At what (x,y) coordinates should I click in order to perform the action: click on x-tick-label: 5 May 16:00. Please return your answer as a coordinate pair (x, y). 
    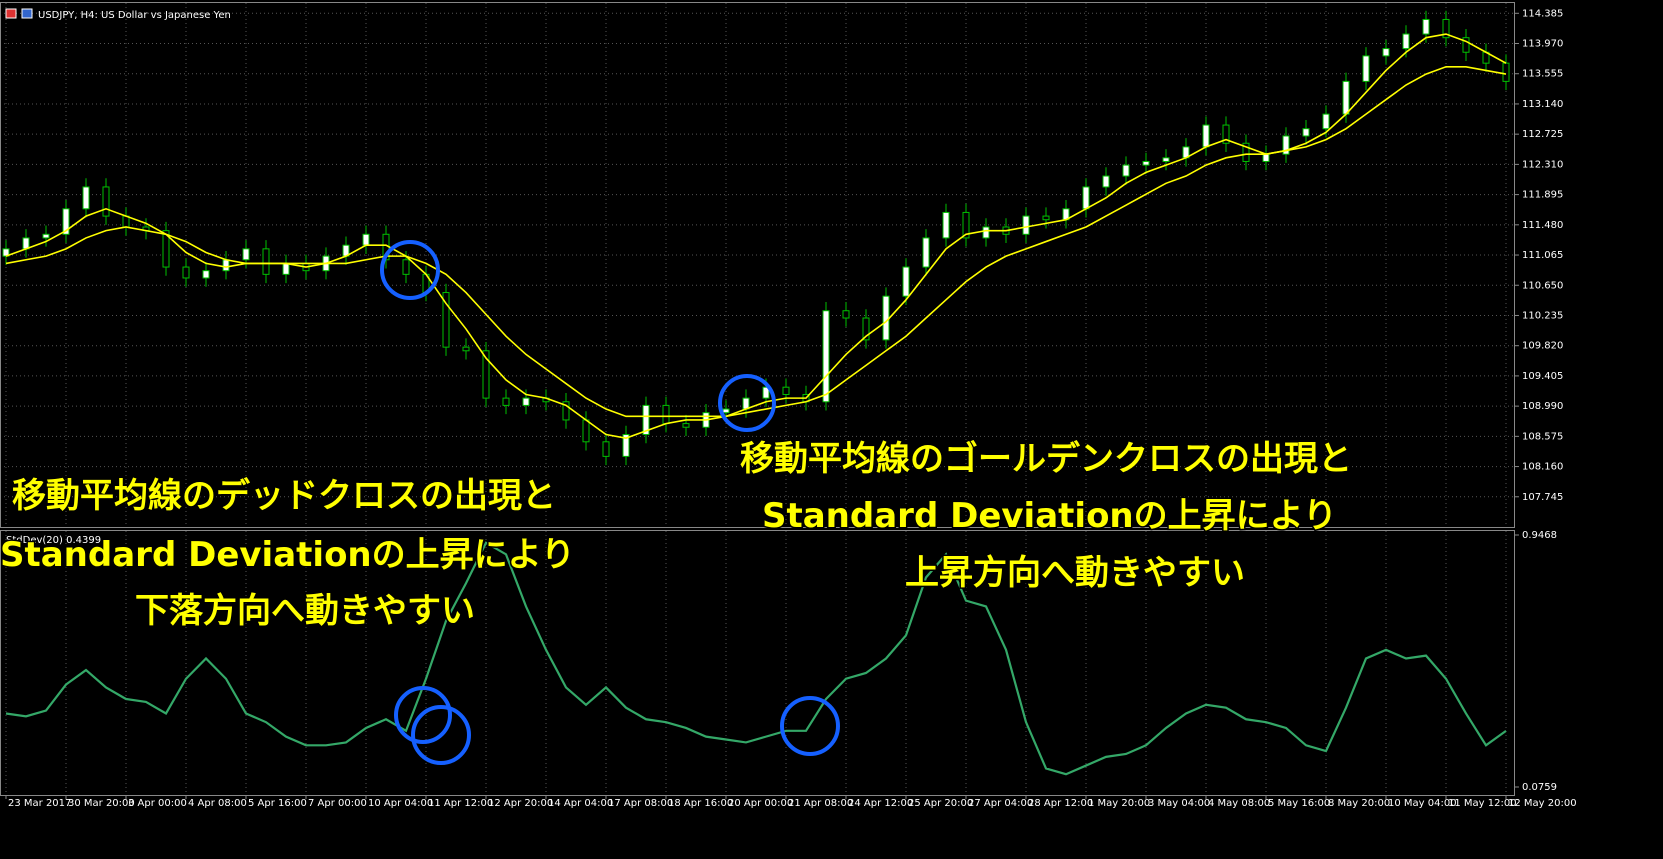
    Looking at the image, I should click on (1299, 803).